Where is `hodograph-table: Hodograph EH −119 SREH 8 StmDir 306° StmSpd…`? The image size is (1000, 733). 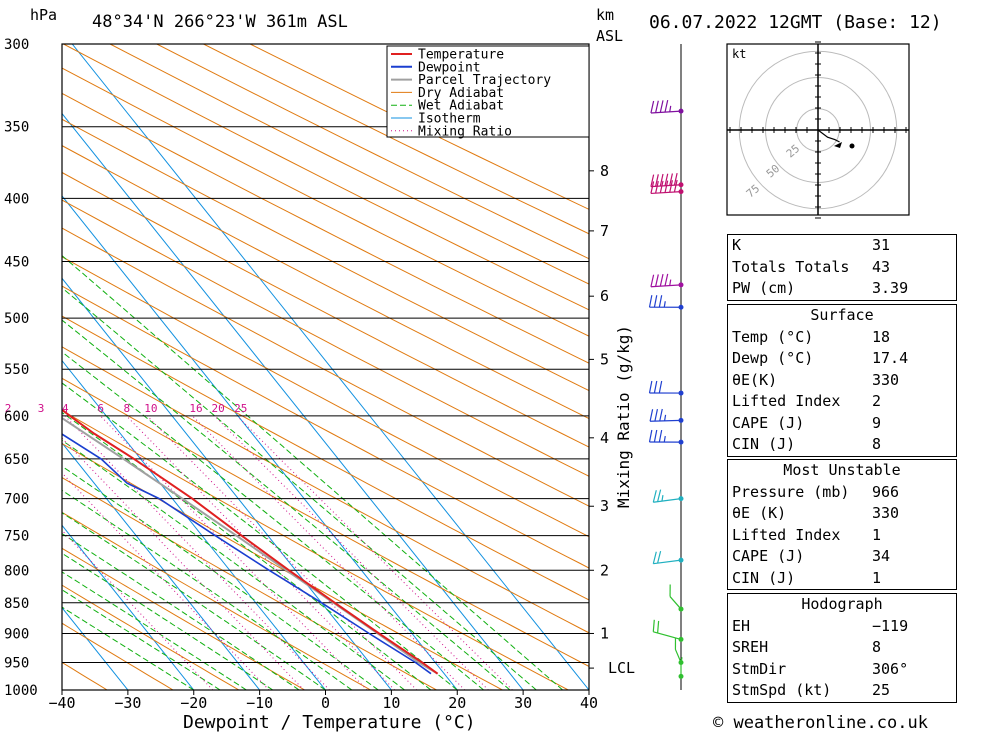 hodograph-table: Hodograph EH −119 SREH 8 StmDir 306° StmSpd… is located at coordinates (842, 648).